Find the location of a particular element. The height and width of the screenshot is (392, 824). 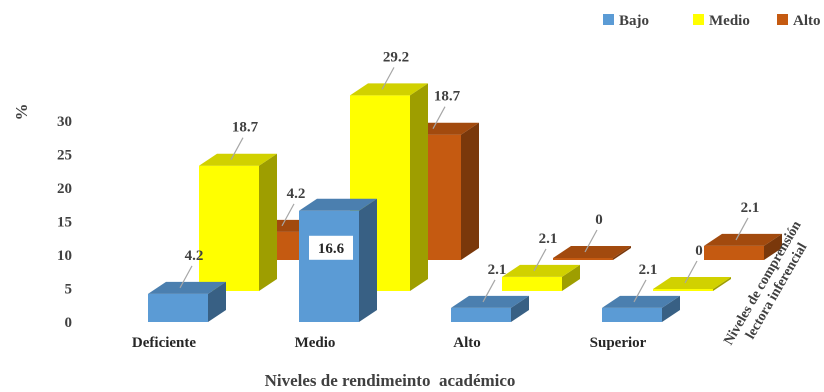

x-tick-label: Deficiente is located at coordinates (164, 343).